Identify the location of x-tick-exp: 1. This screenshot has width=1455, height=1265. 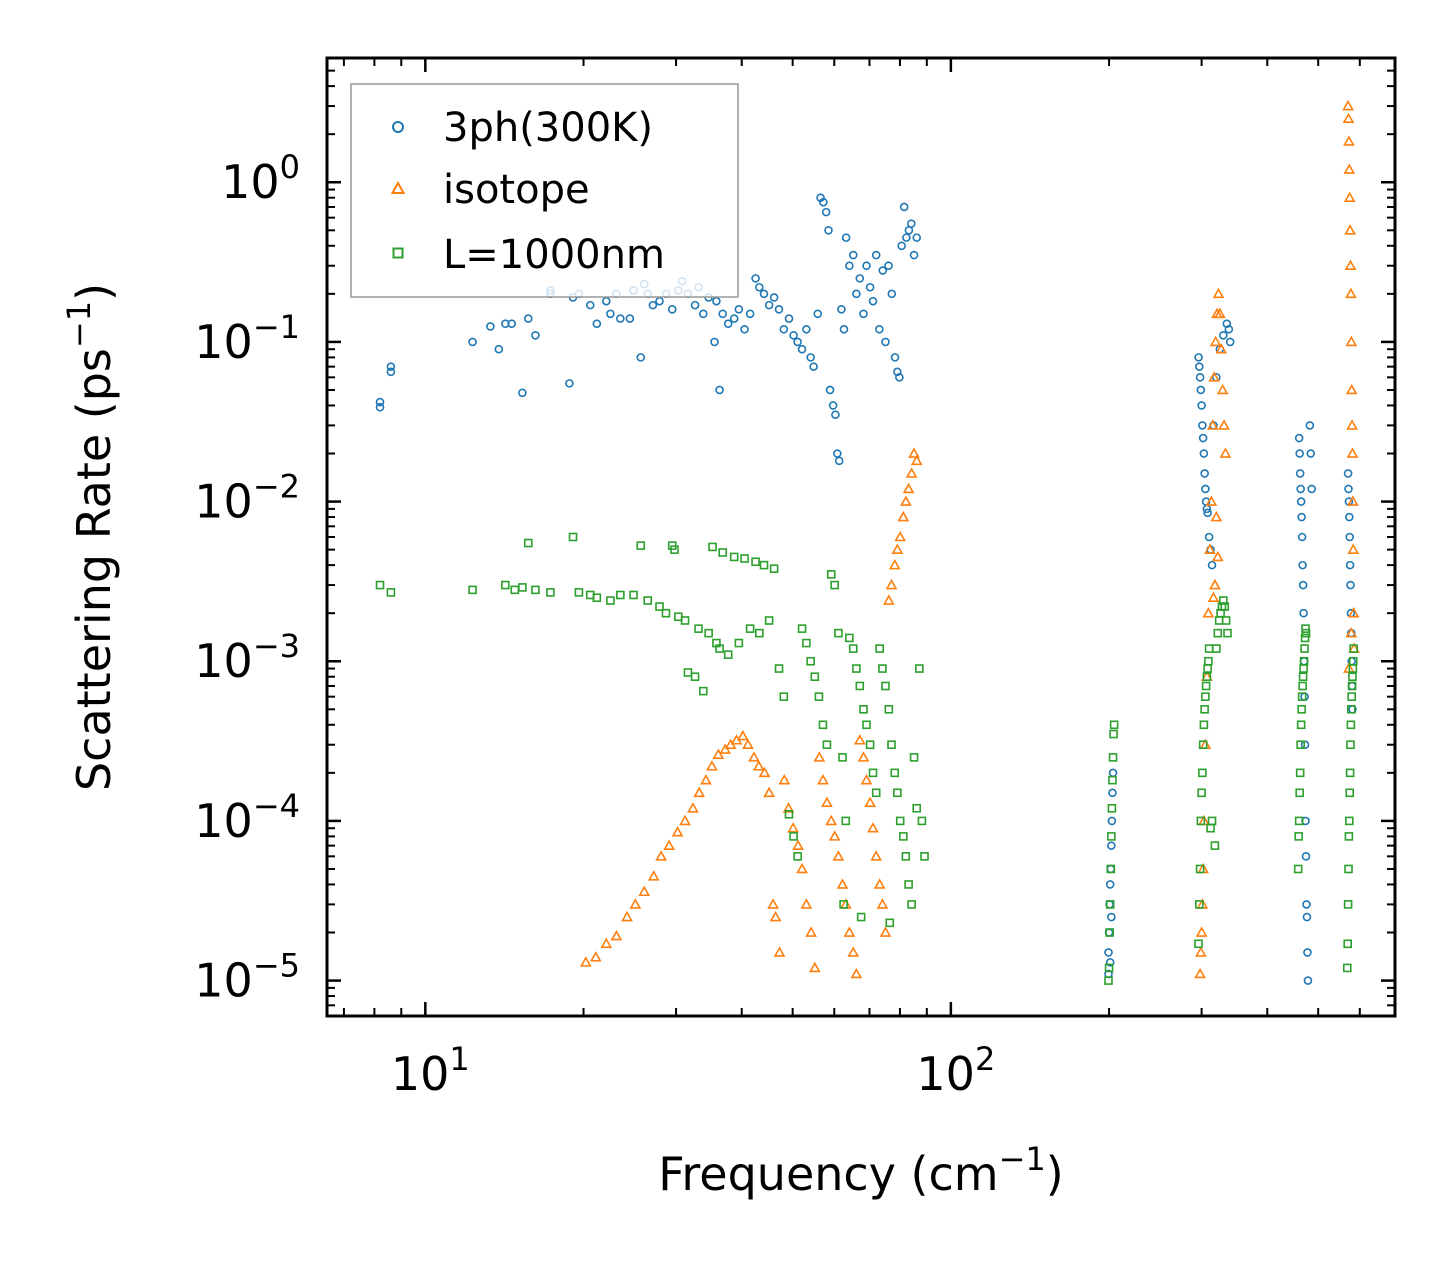
(459, 1059).